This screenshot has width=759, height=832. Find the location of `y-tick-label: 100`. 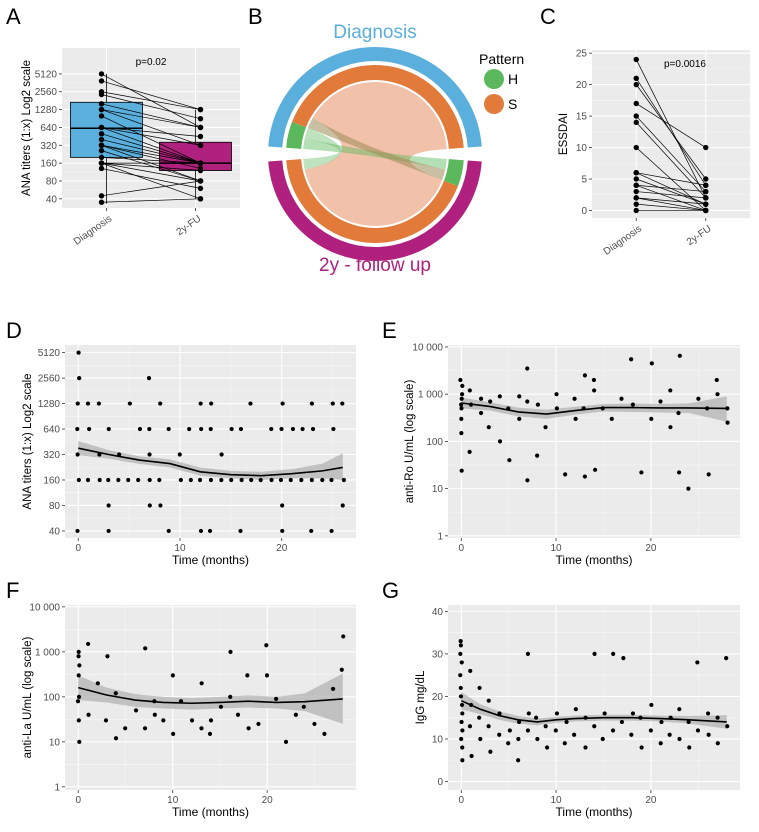

y-tick-label: 100 is located at coordinates (434, 442).